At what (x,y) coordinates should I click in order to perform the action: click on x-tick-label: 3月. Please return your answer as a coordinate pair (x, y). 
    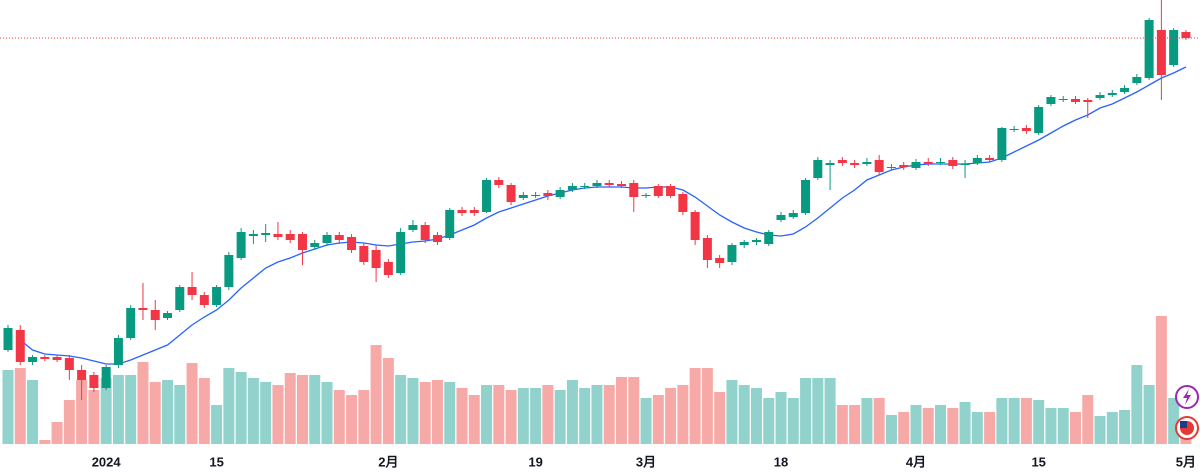
    Looking at the image, I should click on (646, 461).